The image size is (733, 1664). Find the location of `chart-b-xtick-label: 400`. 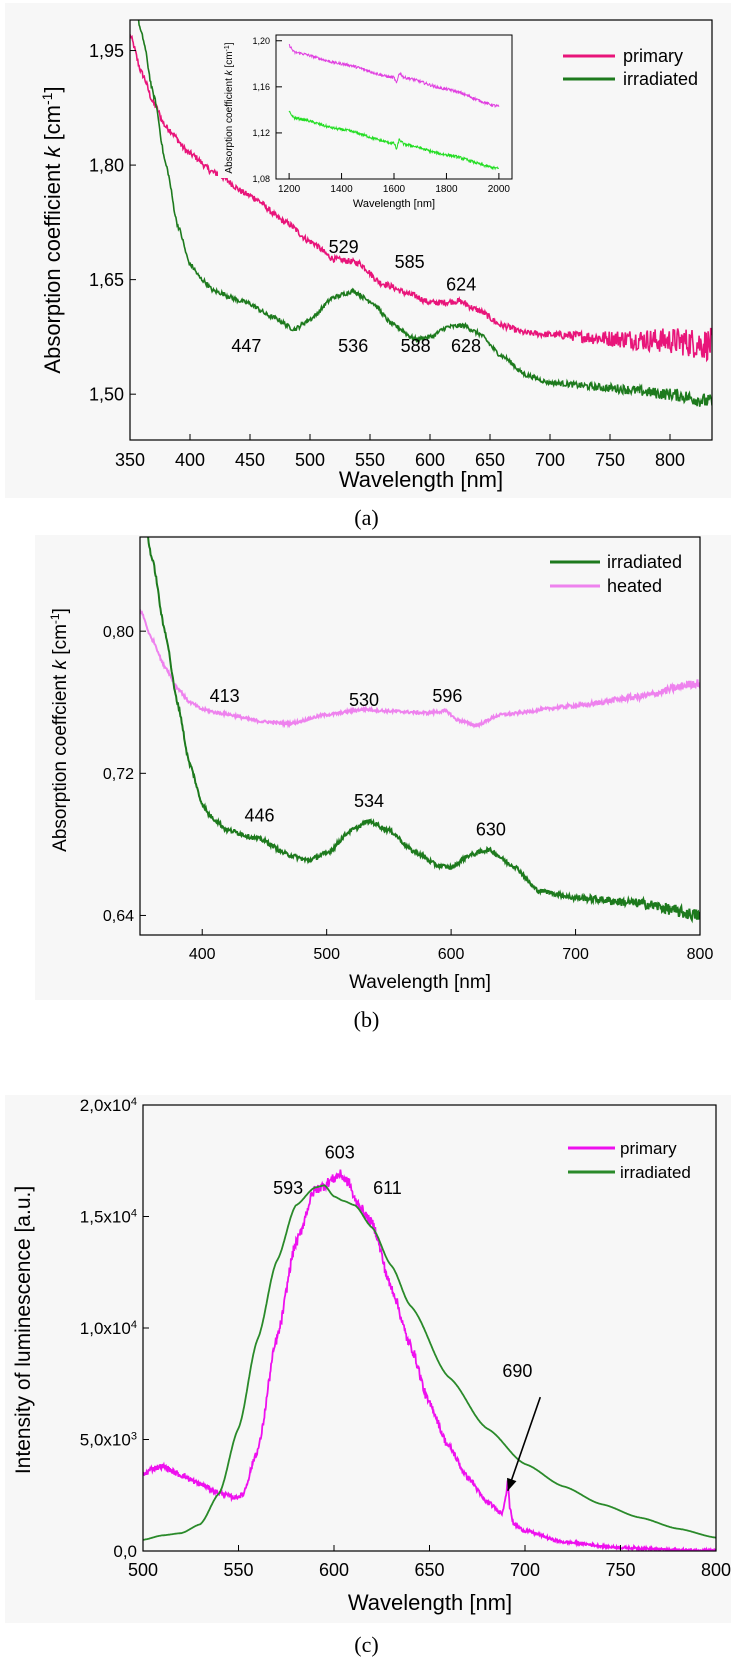

chart-b-xtick-label: 400 is located at coordinates (202, 954).